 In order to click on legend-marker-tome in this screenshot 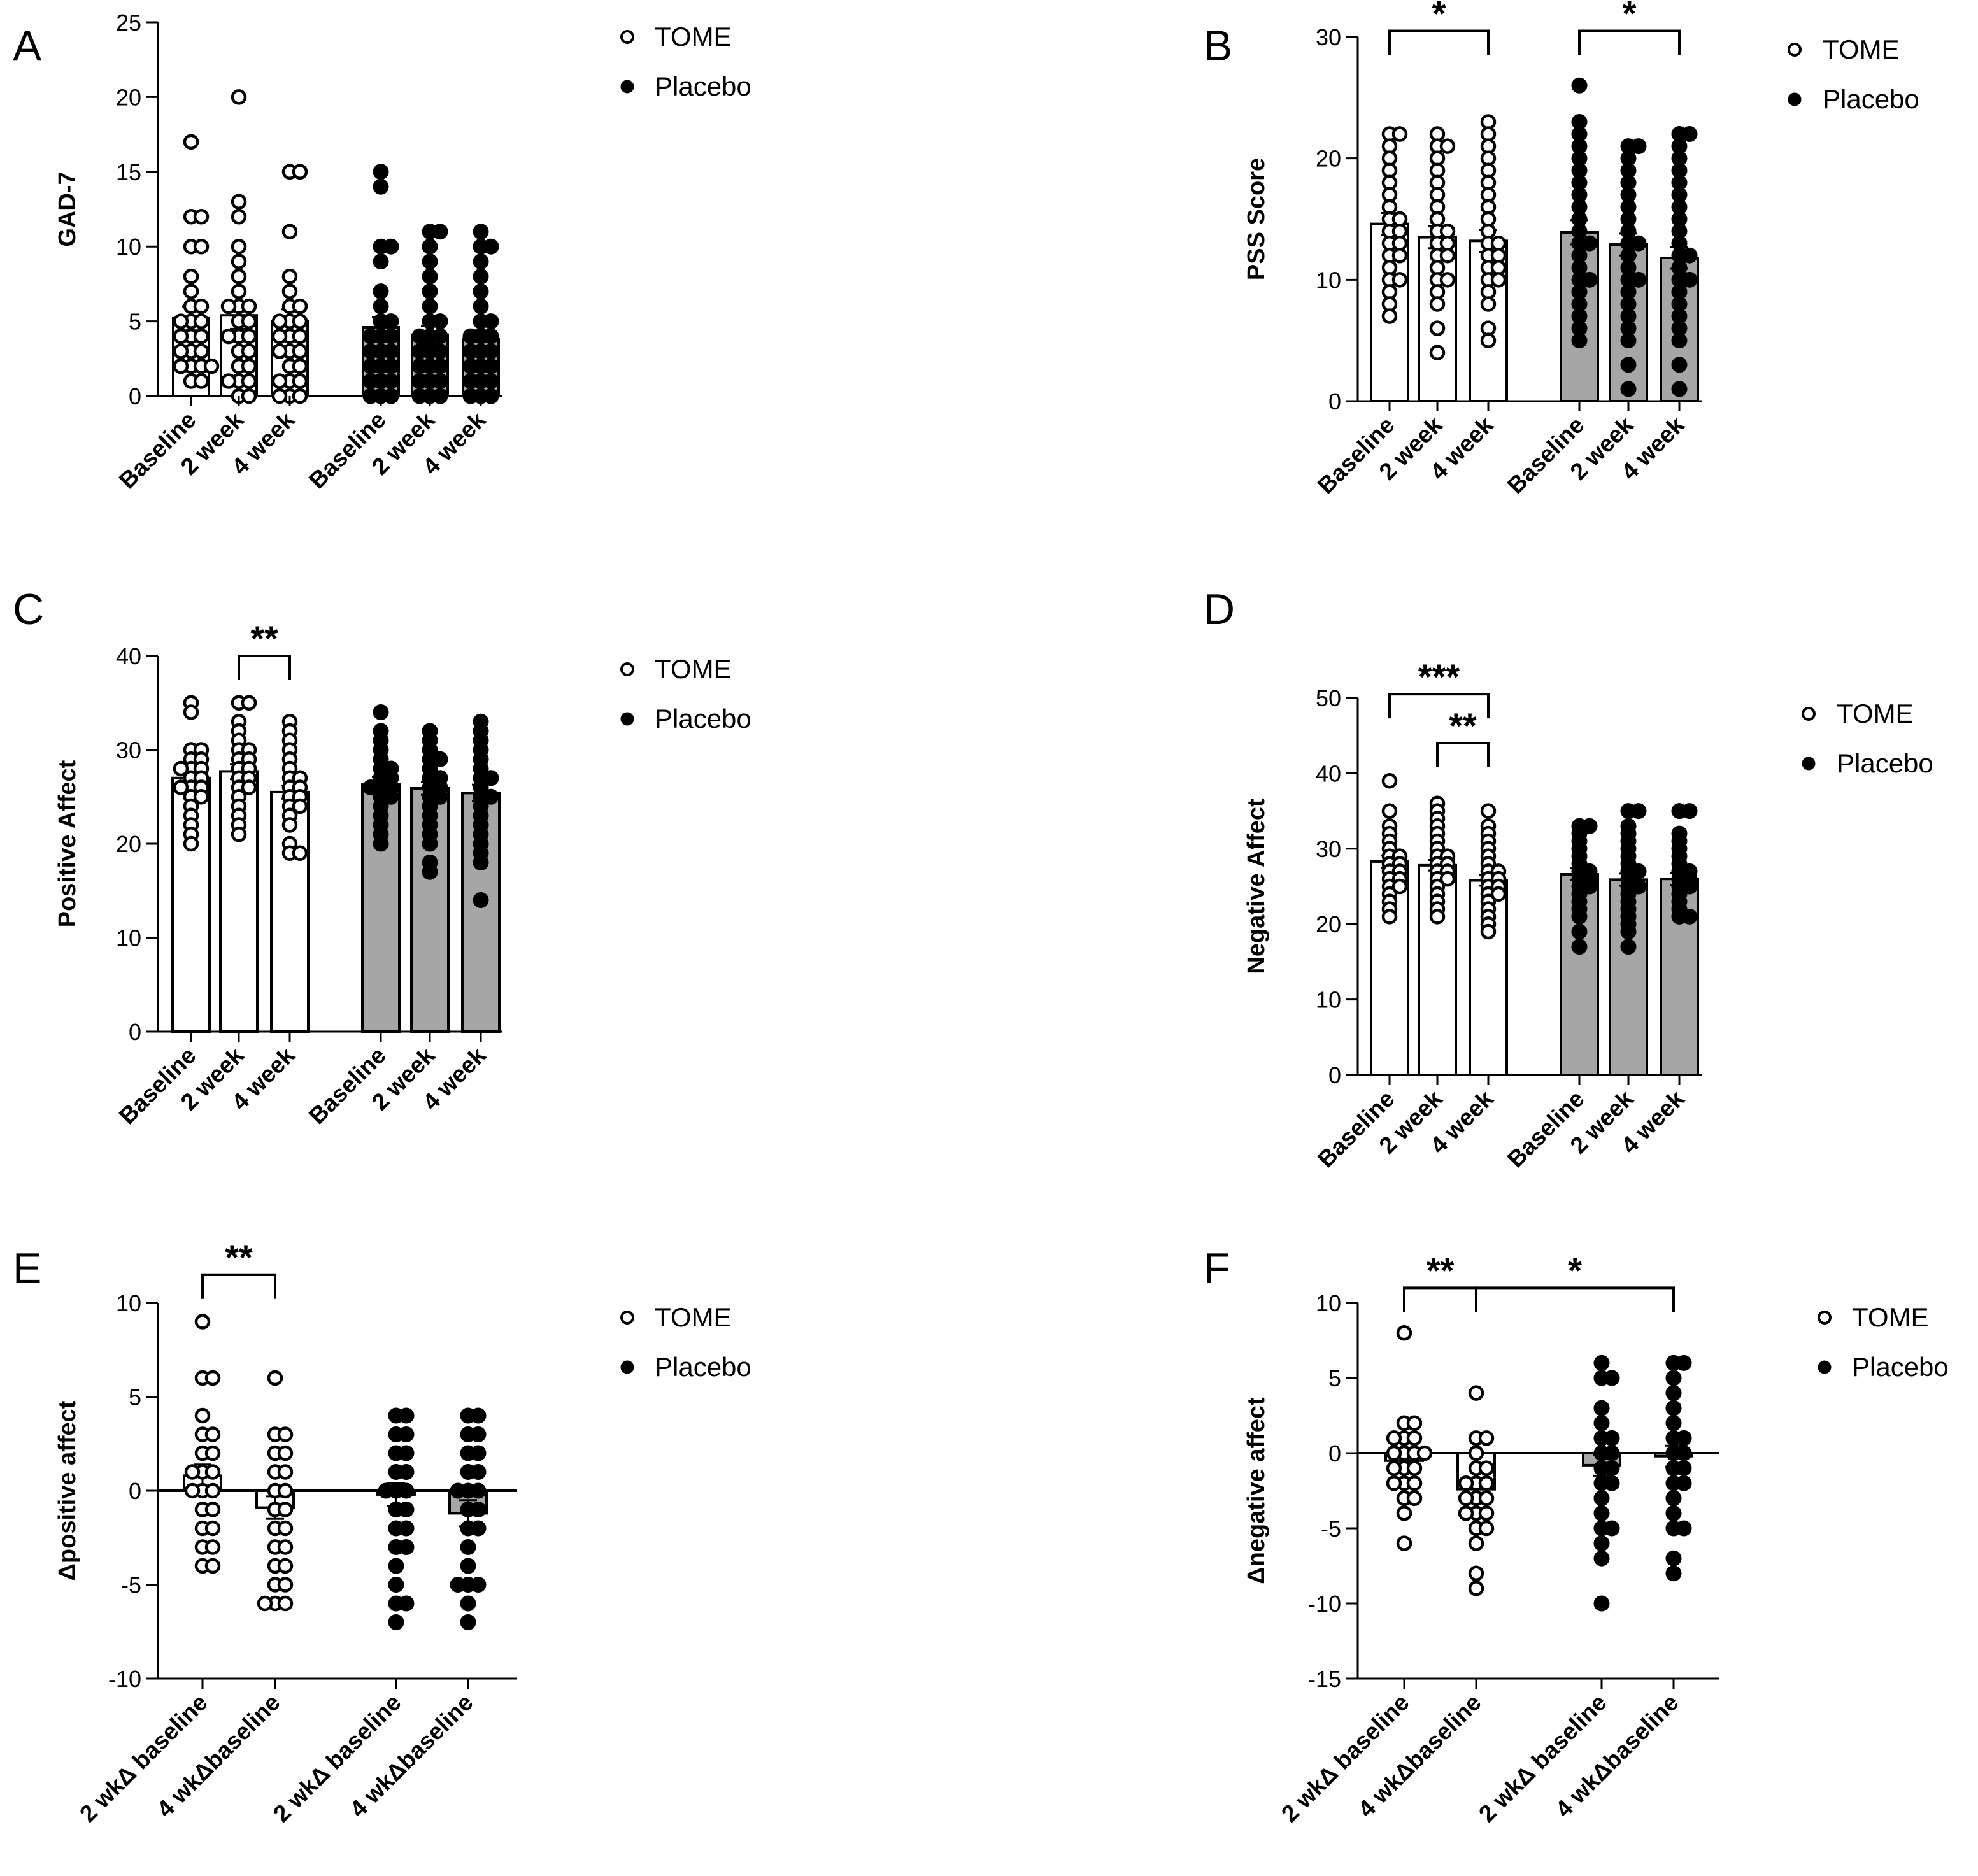, I will do `click(627, 1318)`.